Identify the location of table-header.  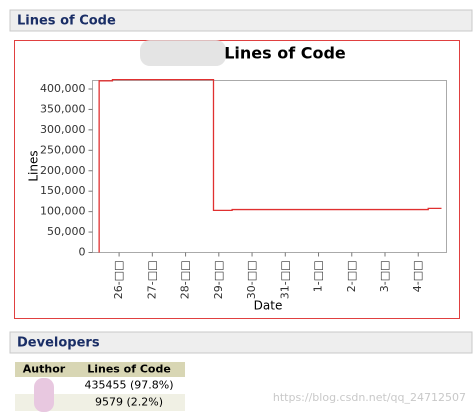
(100, 369).